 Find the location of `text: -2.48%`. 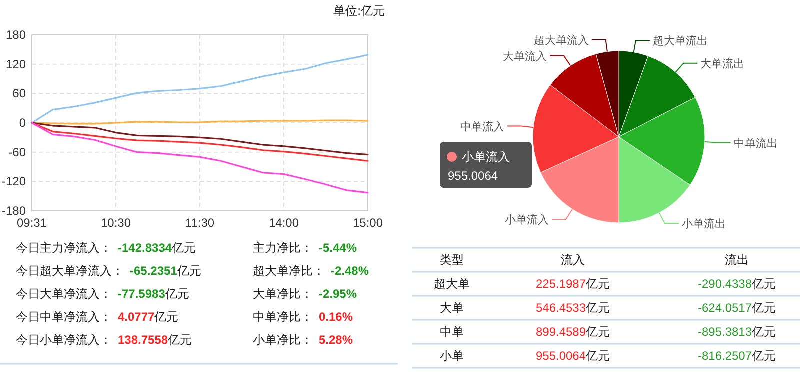

text: -2.48% is located at coordinates (350, 271).